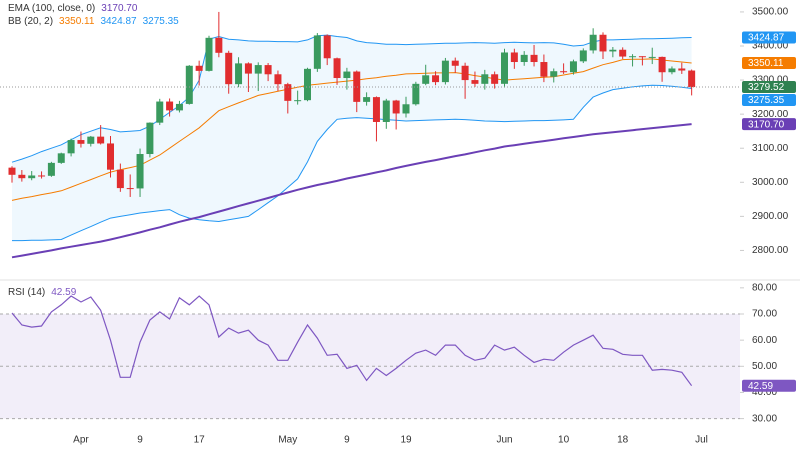 This screenshot has height=450, width=800. Describe the element at coordinates (770, 148) in the screenshot. I see `y-tick-label: 3100.00` at that location.